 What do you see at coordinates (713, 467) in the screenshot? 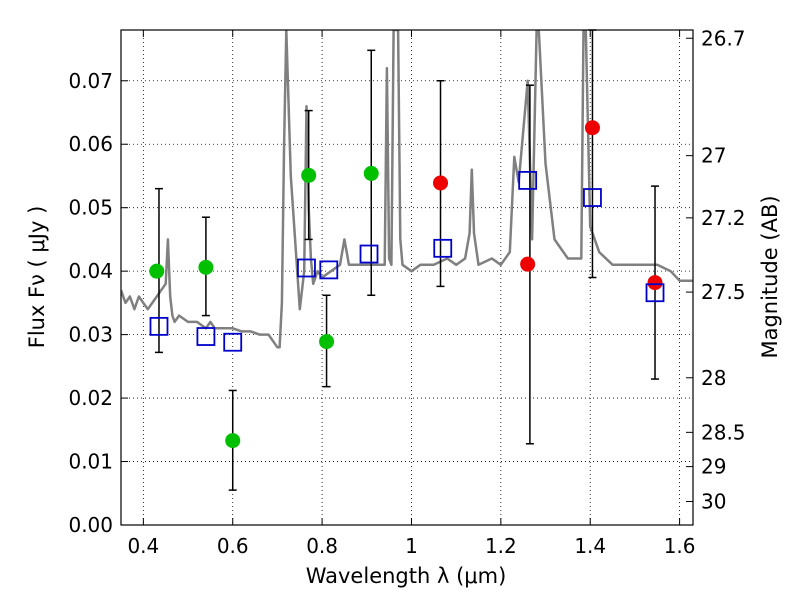
I see `right-tick-label: 29` at bounding box center [713, 467].